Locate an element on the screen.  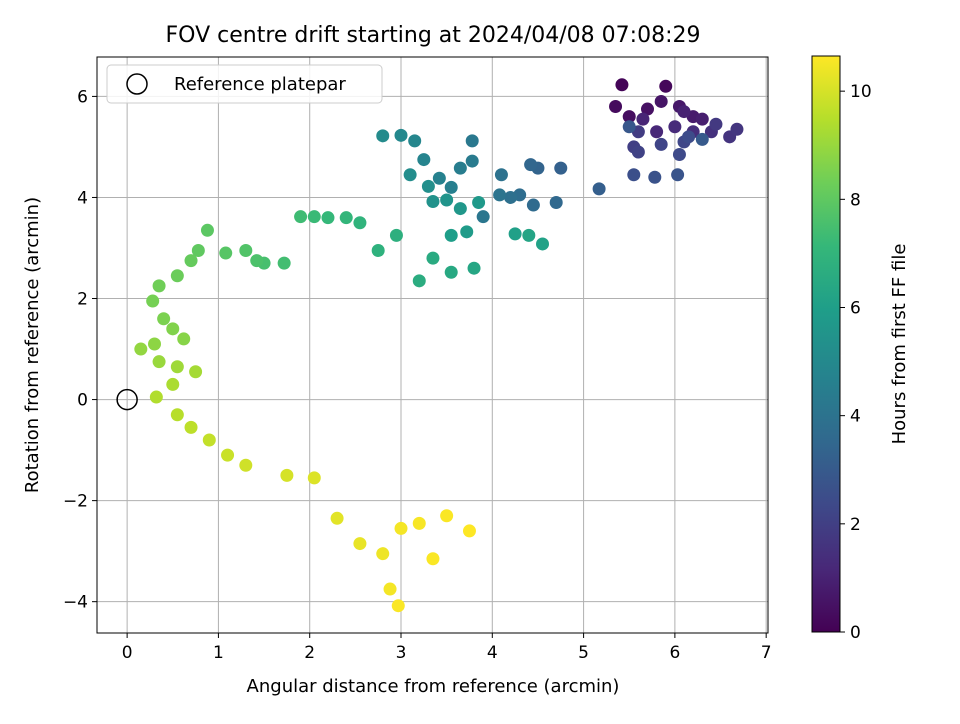
colorbar-label: Hours from first FF file is located at coordinates (899, 344).